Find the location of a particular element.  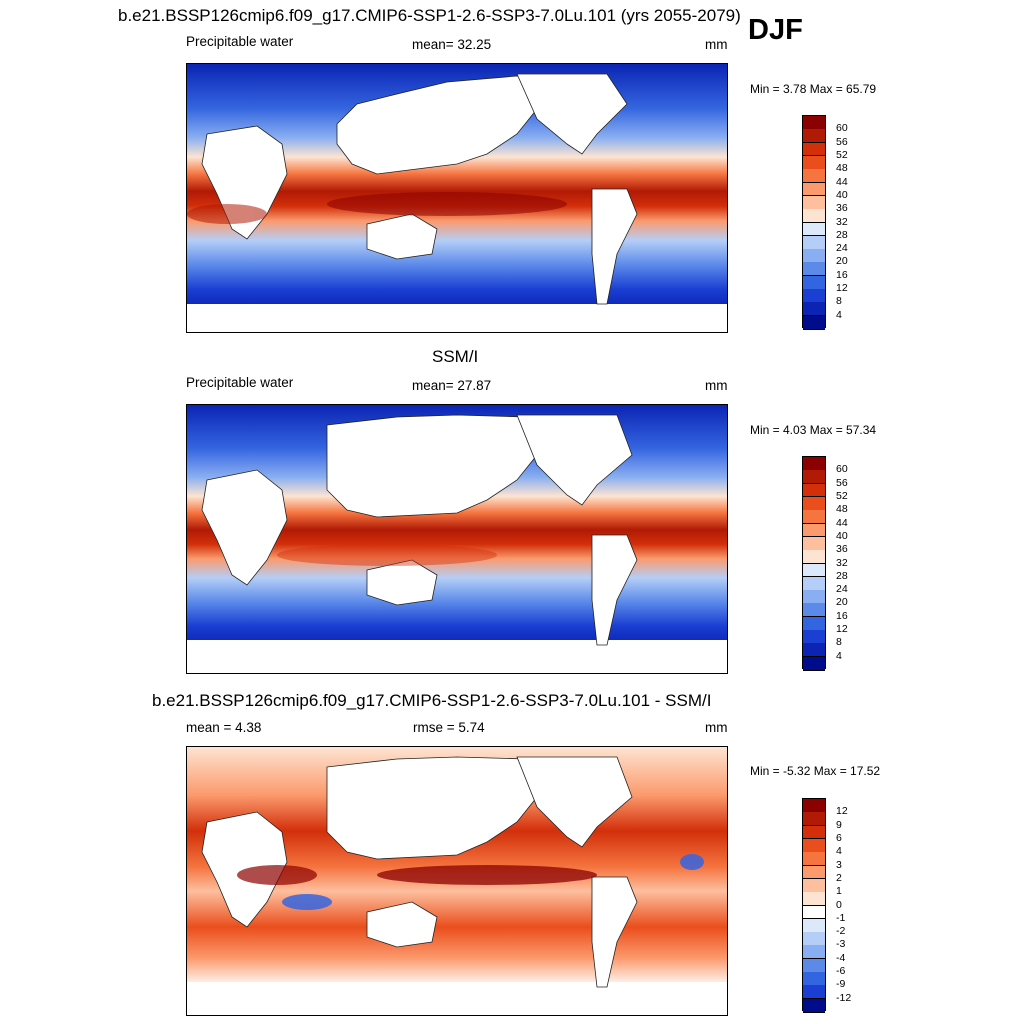

colorbar-tick-label: 40 is located at coordinates (842, 194).